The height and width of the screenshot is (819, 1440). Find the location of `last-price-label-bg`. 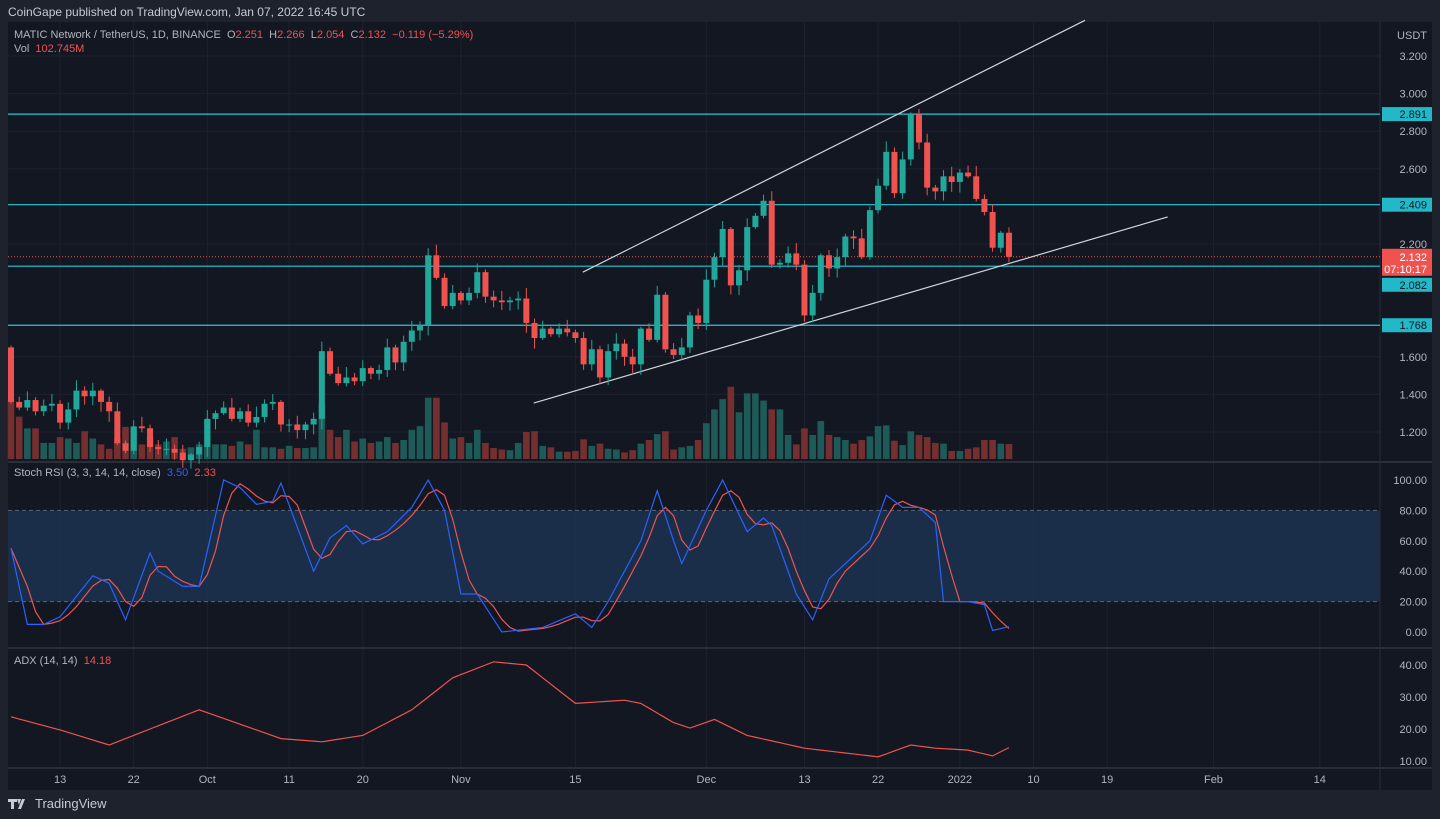

last-price-label-bg is located at coordinates (1407, 262).